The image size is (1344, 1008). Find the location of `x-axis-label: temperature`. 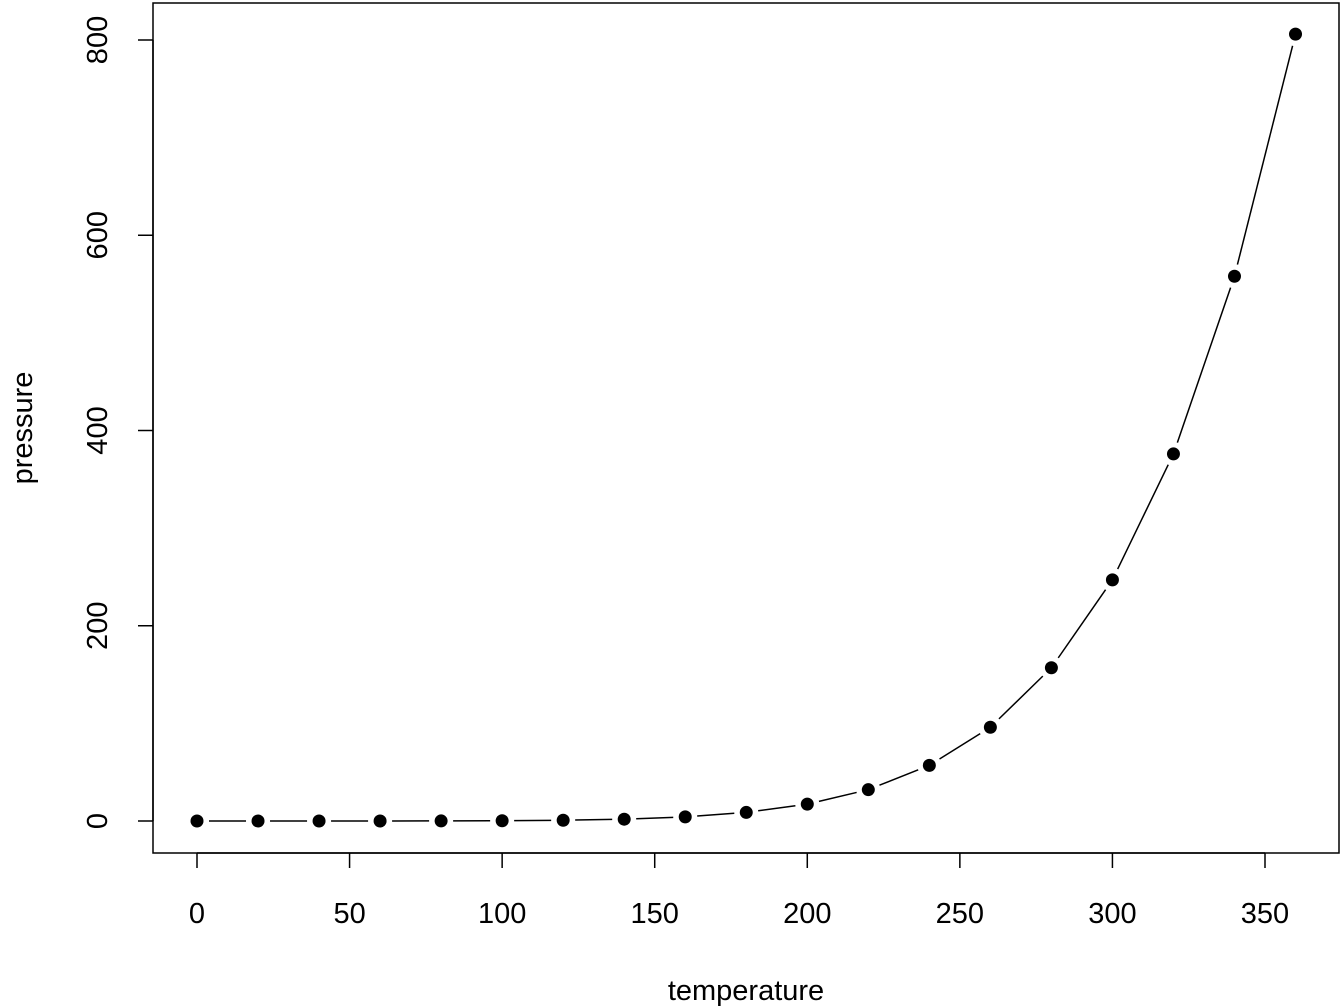

x-axis-label: temperature is located at coordinates (746, 991).